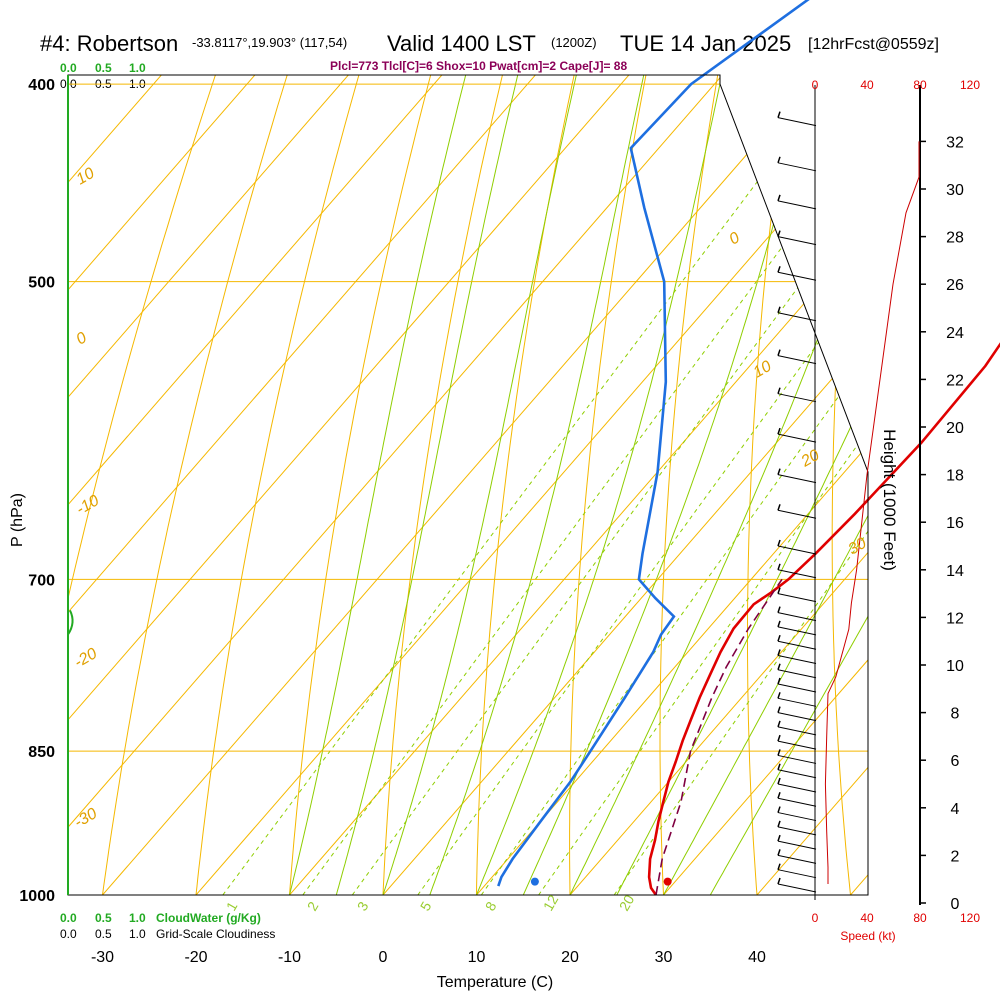 The height and width of the screenshot is (1000, 1000). What do you see at coordinates (86, 177) in the screenshot?
I see `dry-adiabat-label: 10` at bounding box center [86, 177].